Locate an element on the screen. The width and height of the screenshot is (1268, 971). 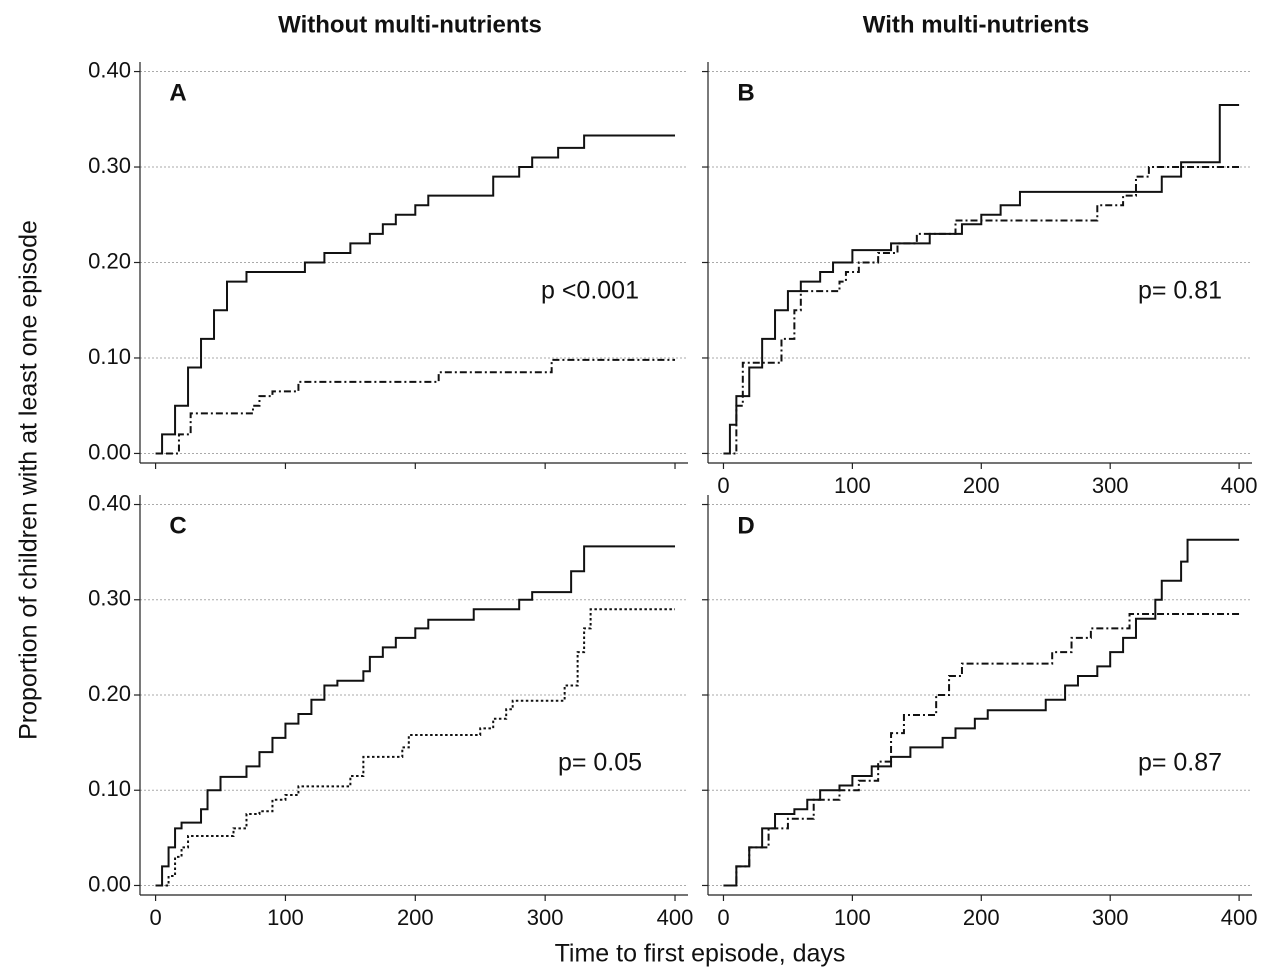
panel-label: D is located at coordinates (745, 525).